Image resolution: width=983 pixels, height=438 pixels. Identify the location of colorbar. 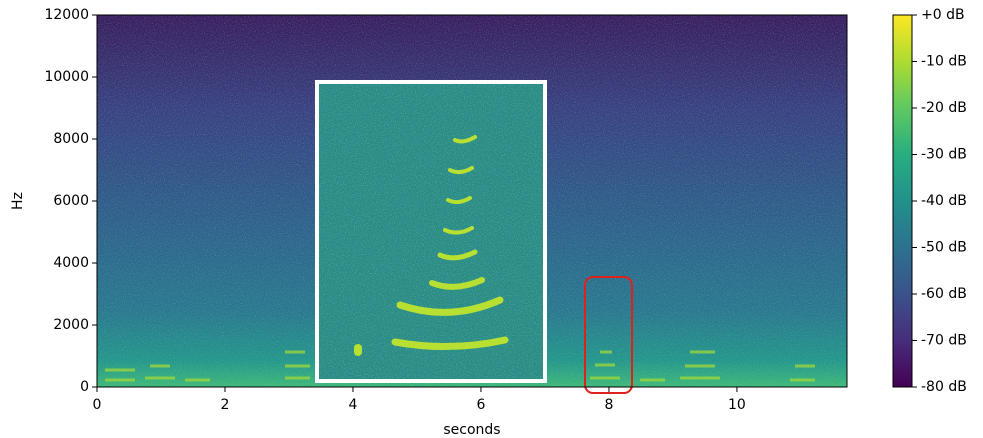
(902, 201).